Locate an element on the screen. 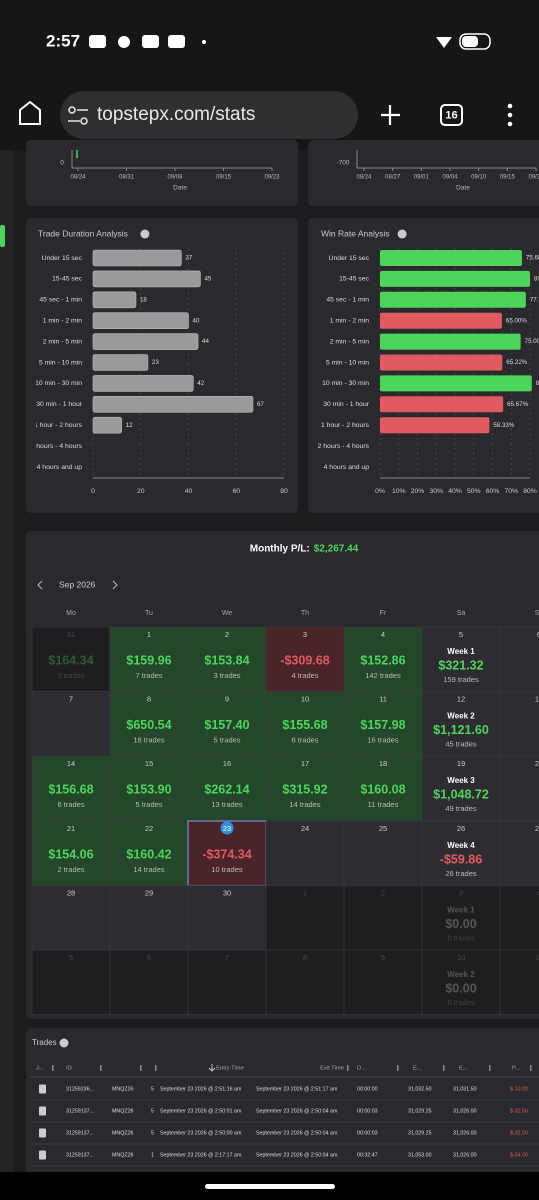 The height and width of the screenshot is (1200, 539). day-number: 20 is located at coordinates (537, 763).